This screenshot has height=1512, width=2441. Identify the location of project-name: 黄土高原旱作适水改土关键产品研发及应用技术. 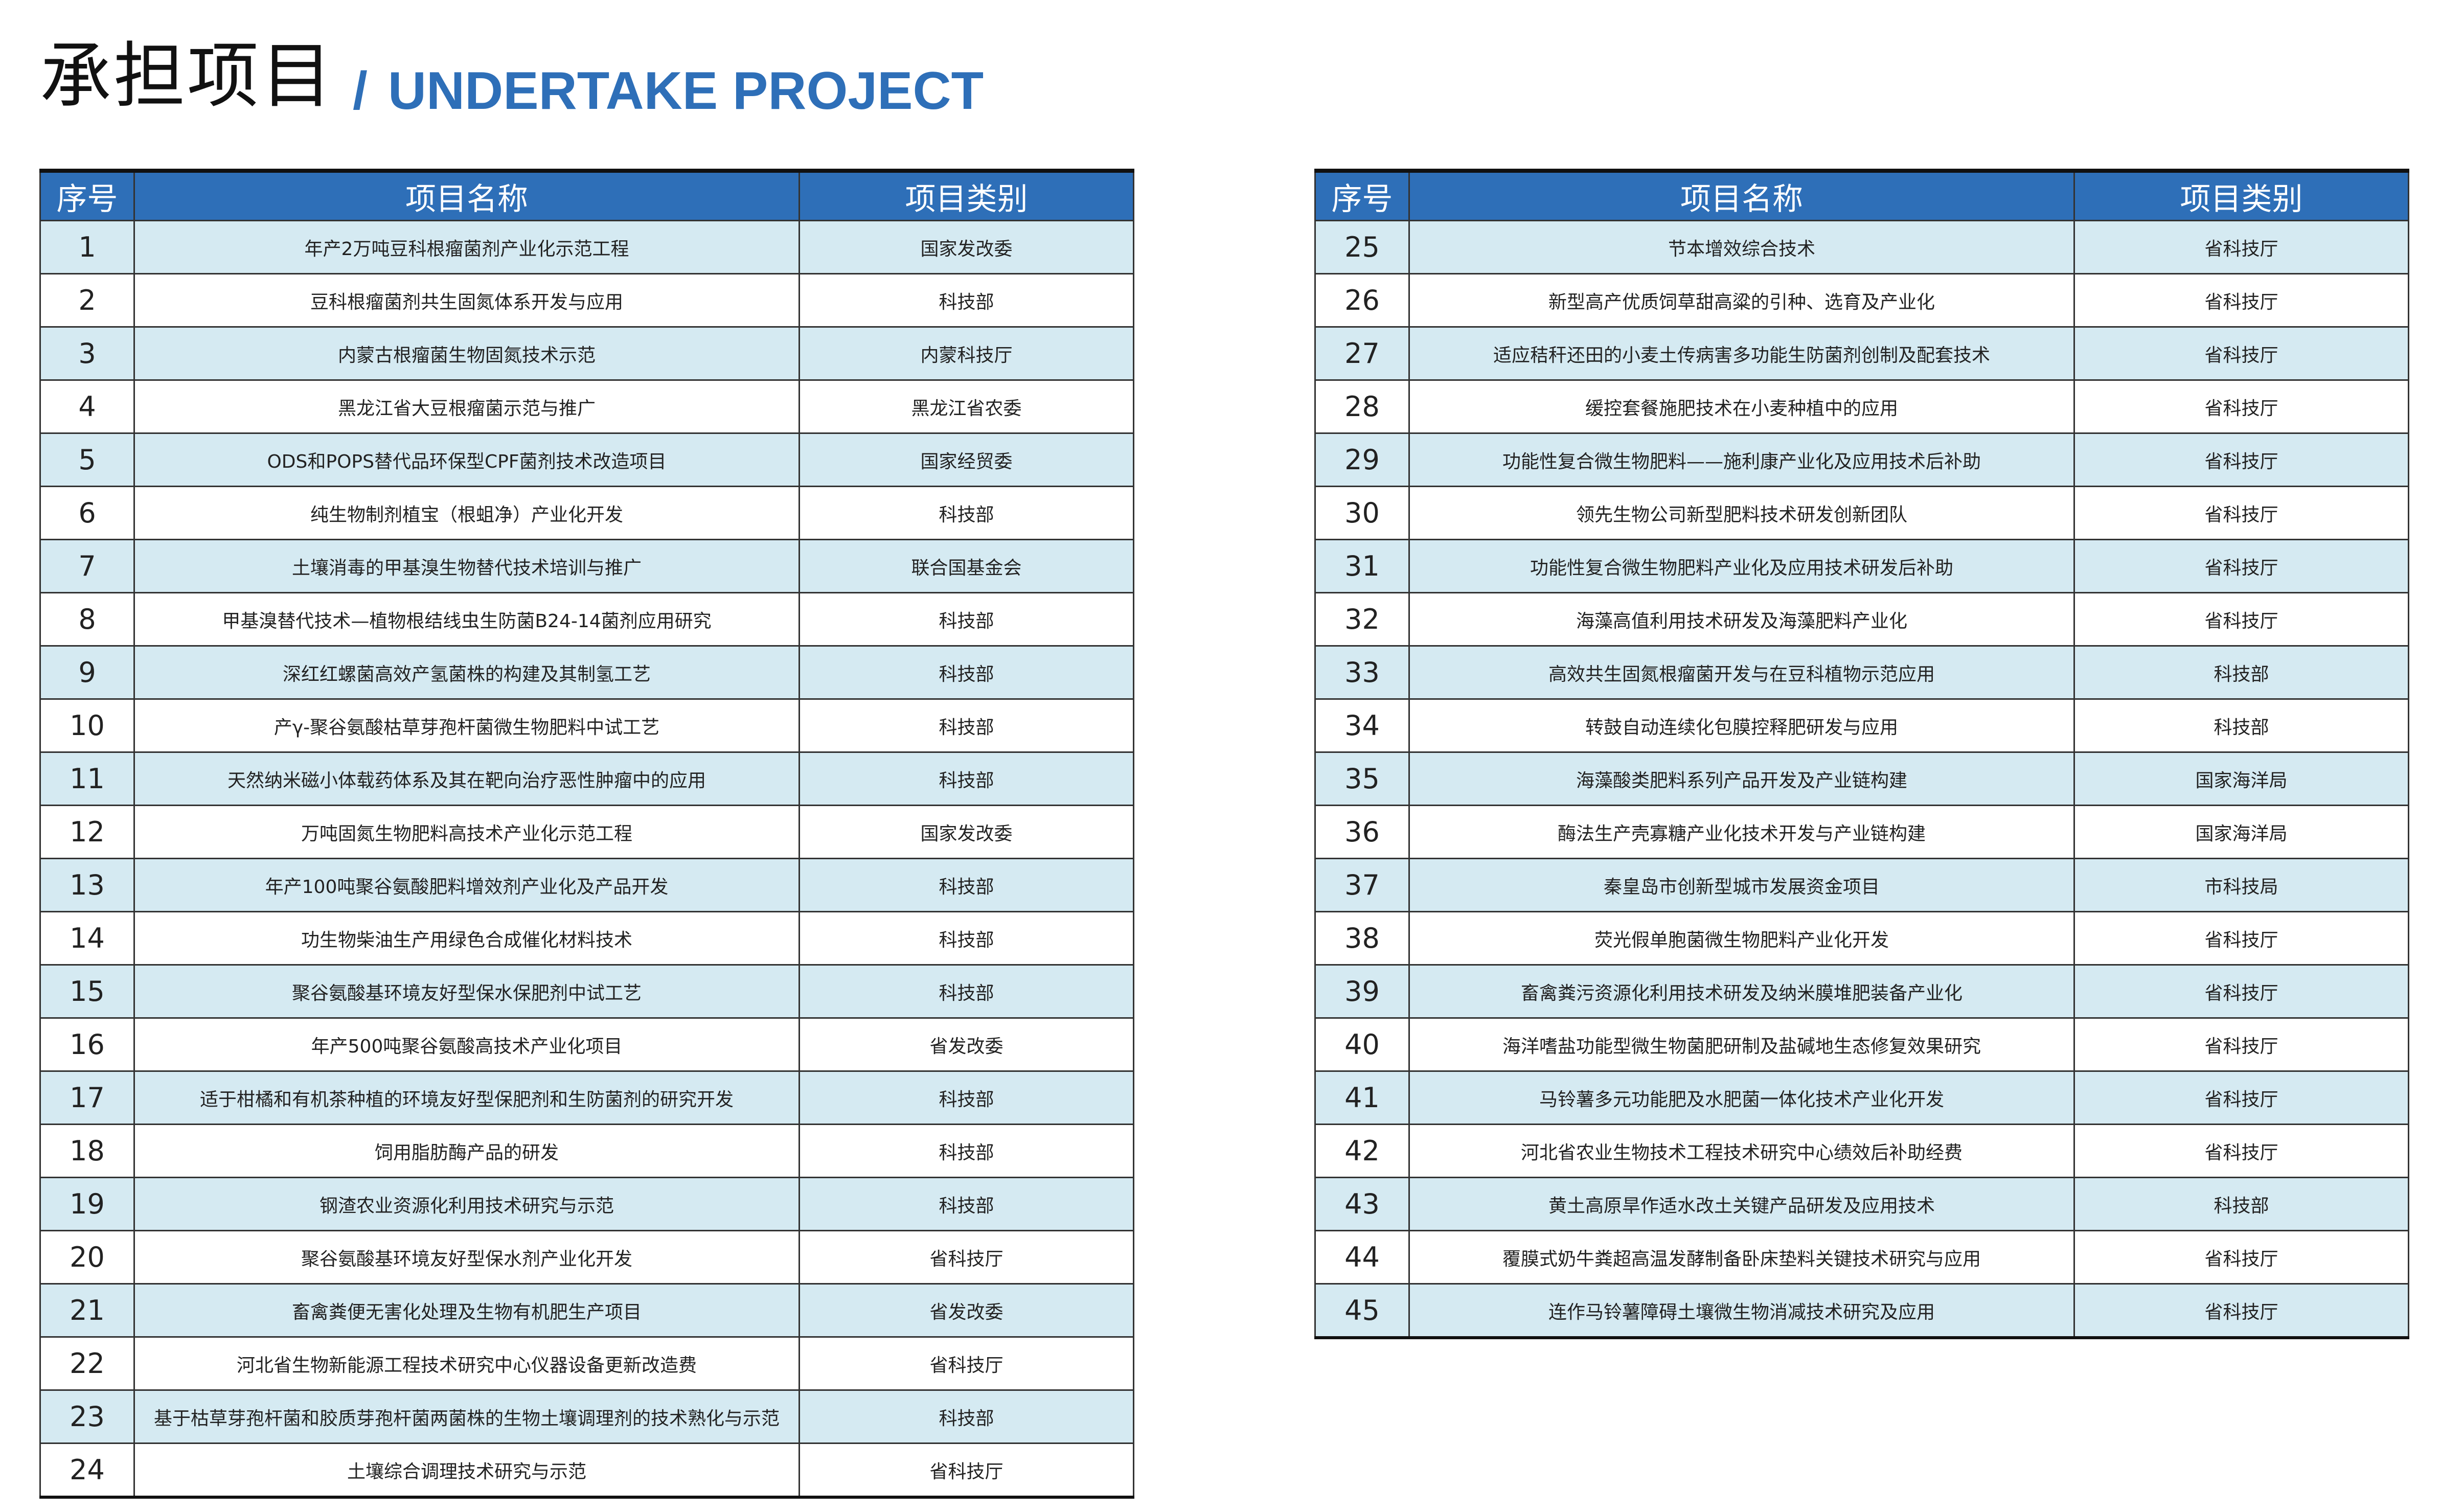
(1741, 1204).